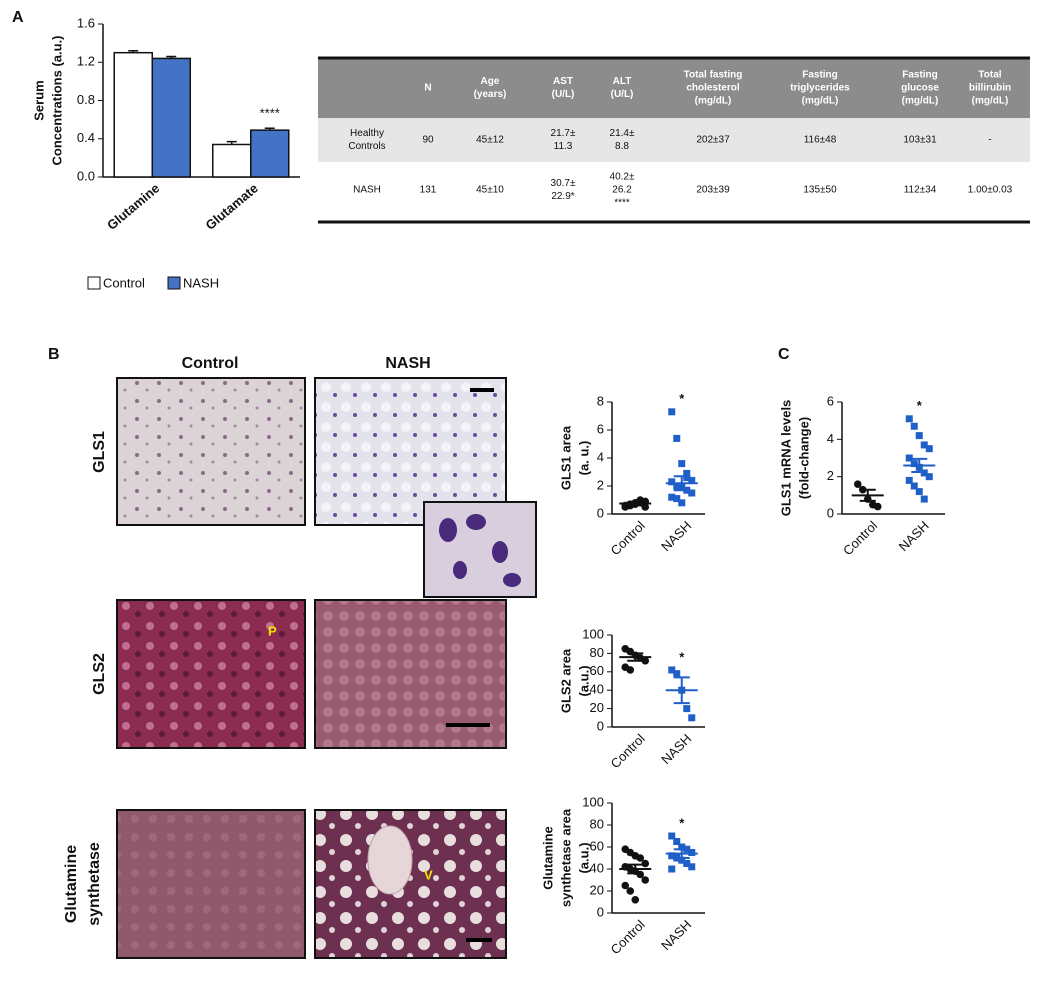 This screenshot has height=1002, width=1050. What do you see at coordinates (583, 458) in the screenshot?
I see `y-axis-label: (a. u.)` at bounding box center [583, 458].